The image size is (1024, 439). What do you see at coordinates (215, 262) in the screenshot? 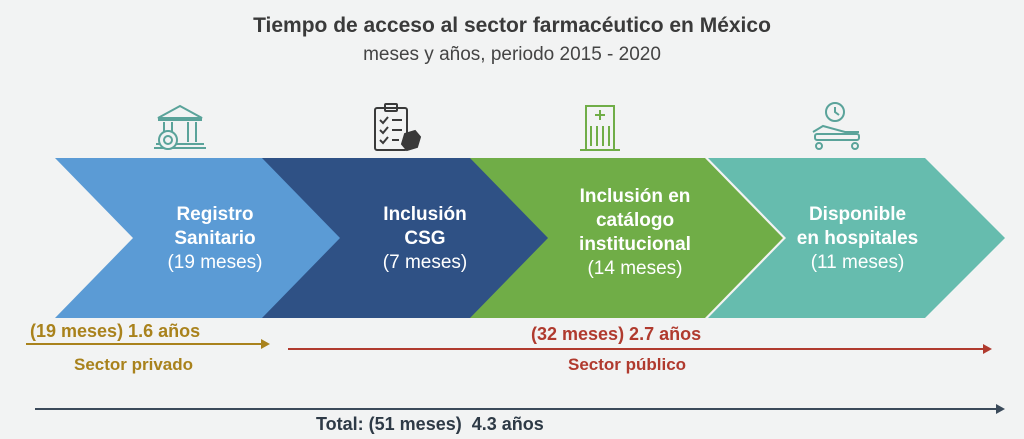
I see `stage-duration: (19 meses)` at bounding box center [215, 262].